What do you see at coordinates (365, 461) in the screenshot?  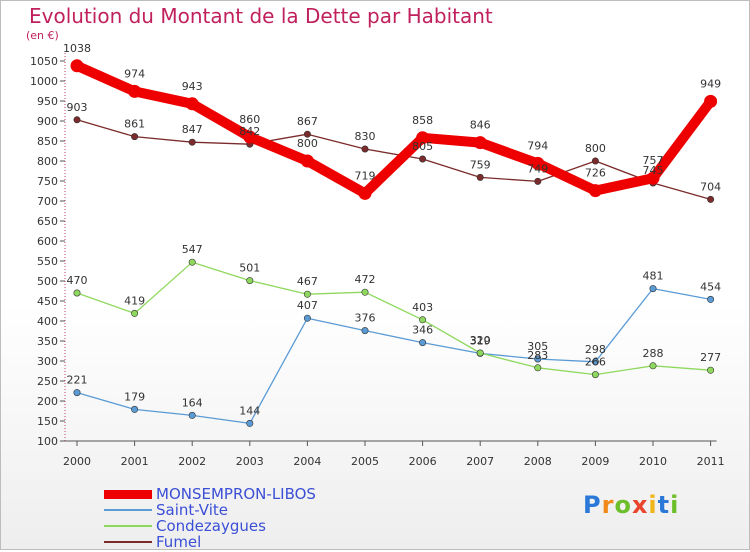 I see `x-tick-label: 2005` at bounding box center [365, 461].